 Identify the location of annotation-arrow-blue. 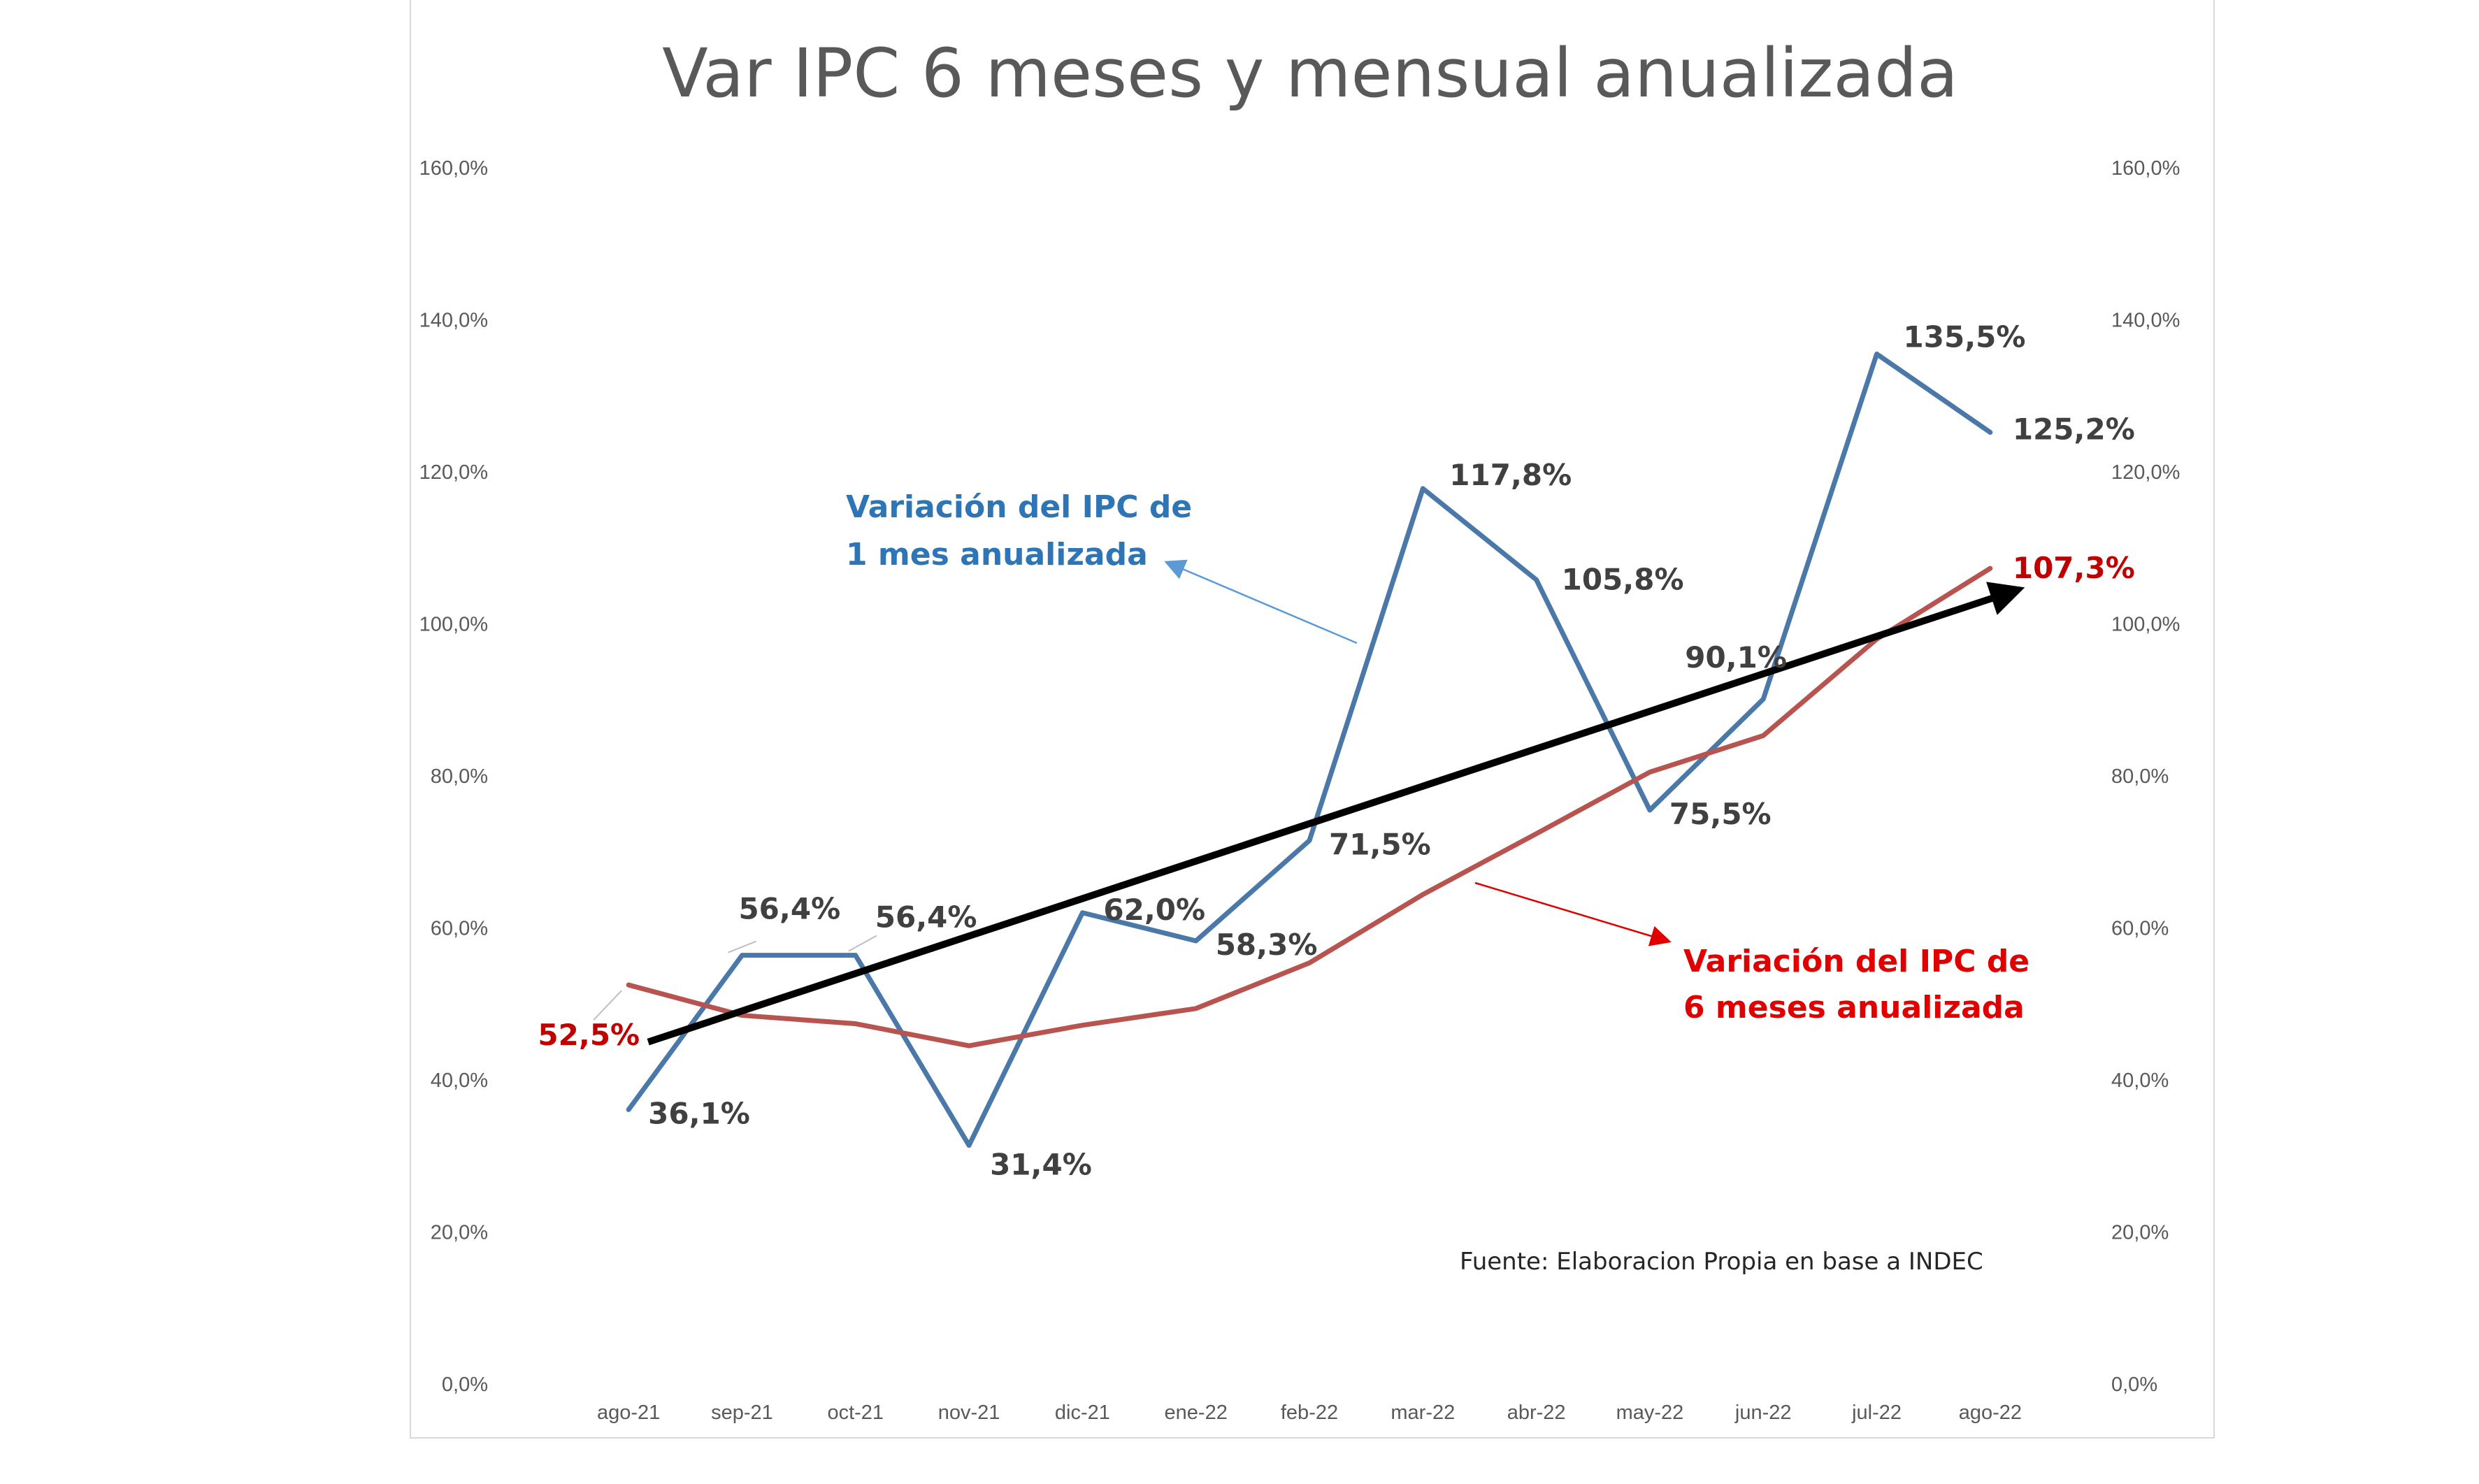
(1261, 601).